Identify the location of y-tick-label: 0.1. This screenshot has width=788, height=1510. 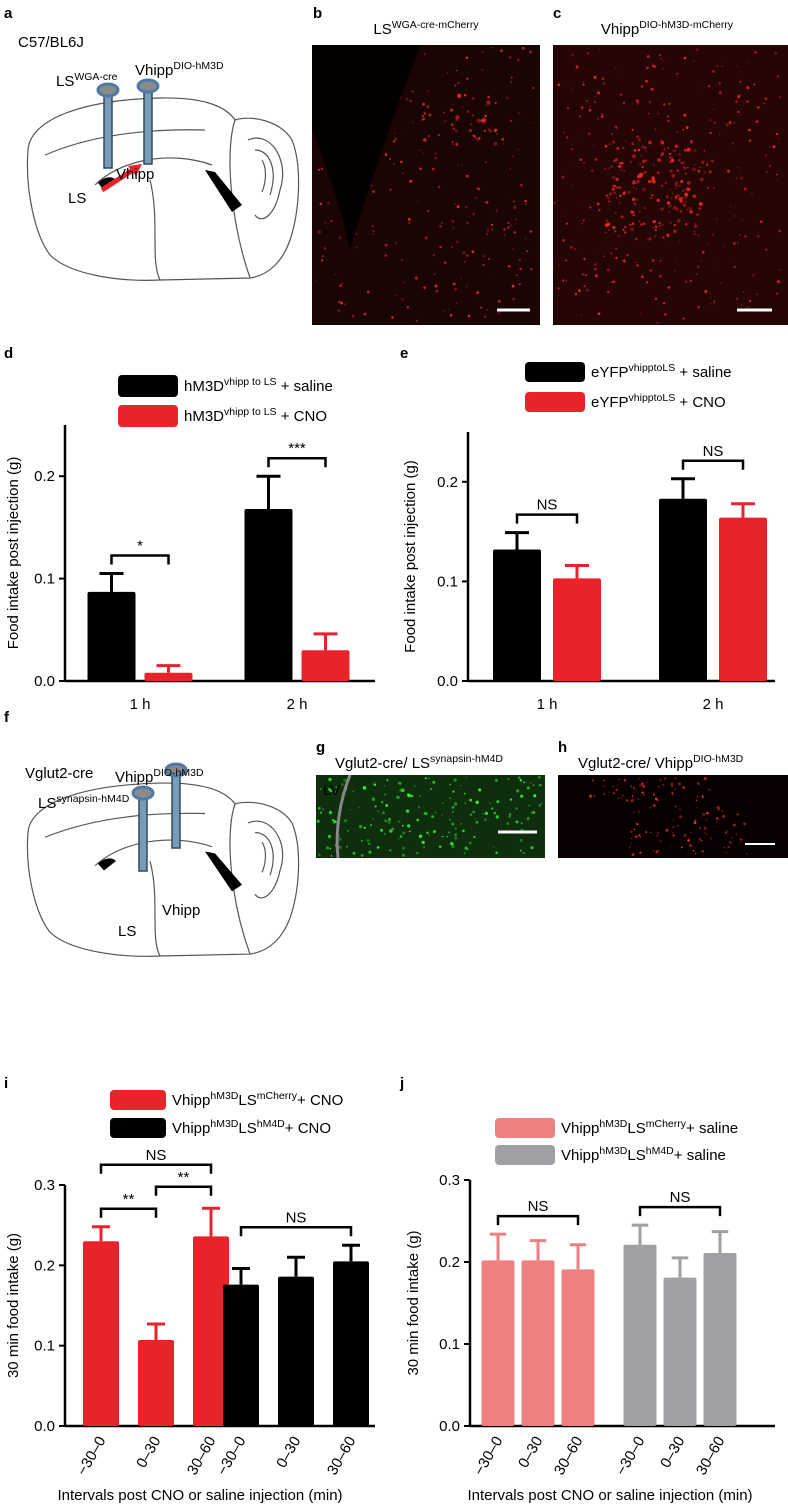
(447, 581).